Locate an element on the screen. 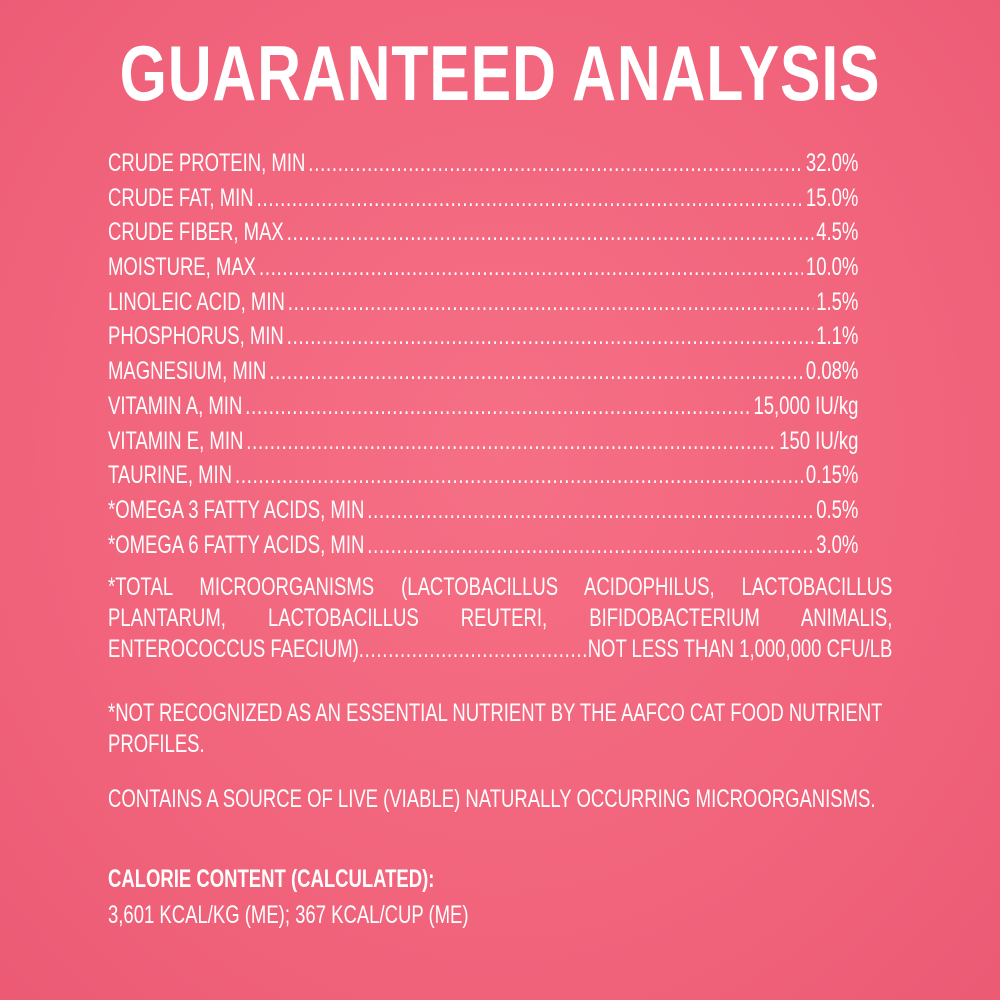  microorganisms-label: ENTEROCOCCUS FAECIUM) is located at coordinates (233, 649).